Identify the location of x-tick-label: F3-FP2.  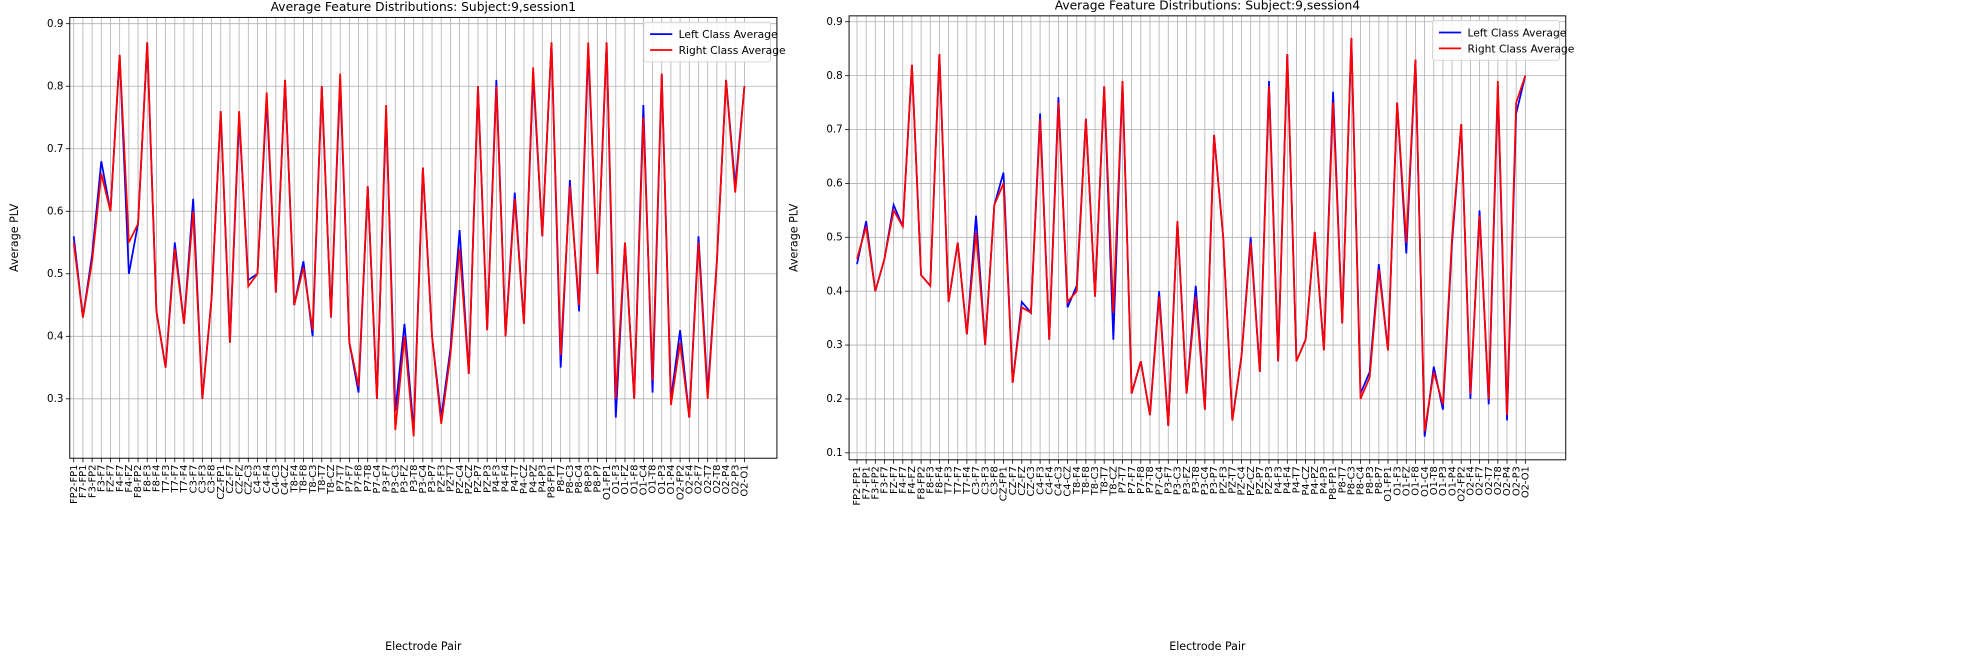
(92, 482).